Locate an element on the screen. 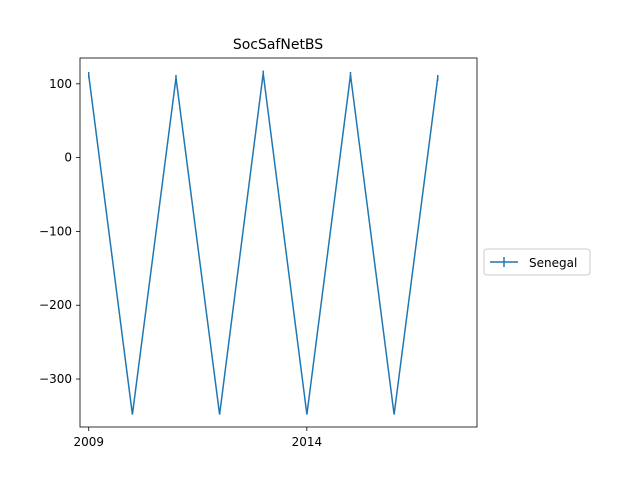  legend-frame is located at coordinates (537, 262).